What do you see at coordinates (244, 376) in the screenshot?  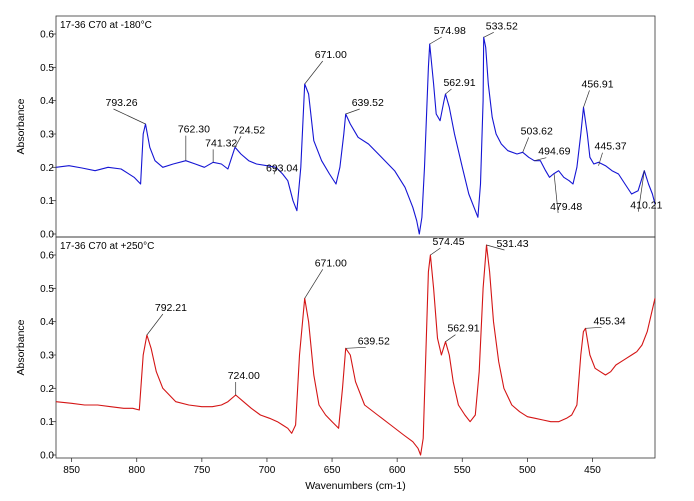 I see `peak-label: 724.00` at bounding box center [244, 376].